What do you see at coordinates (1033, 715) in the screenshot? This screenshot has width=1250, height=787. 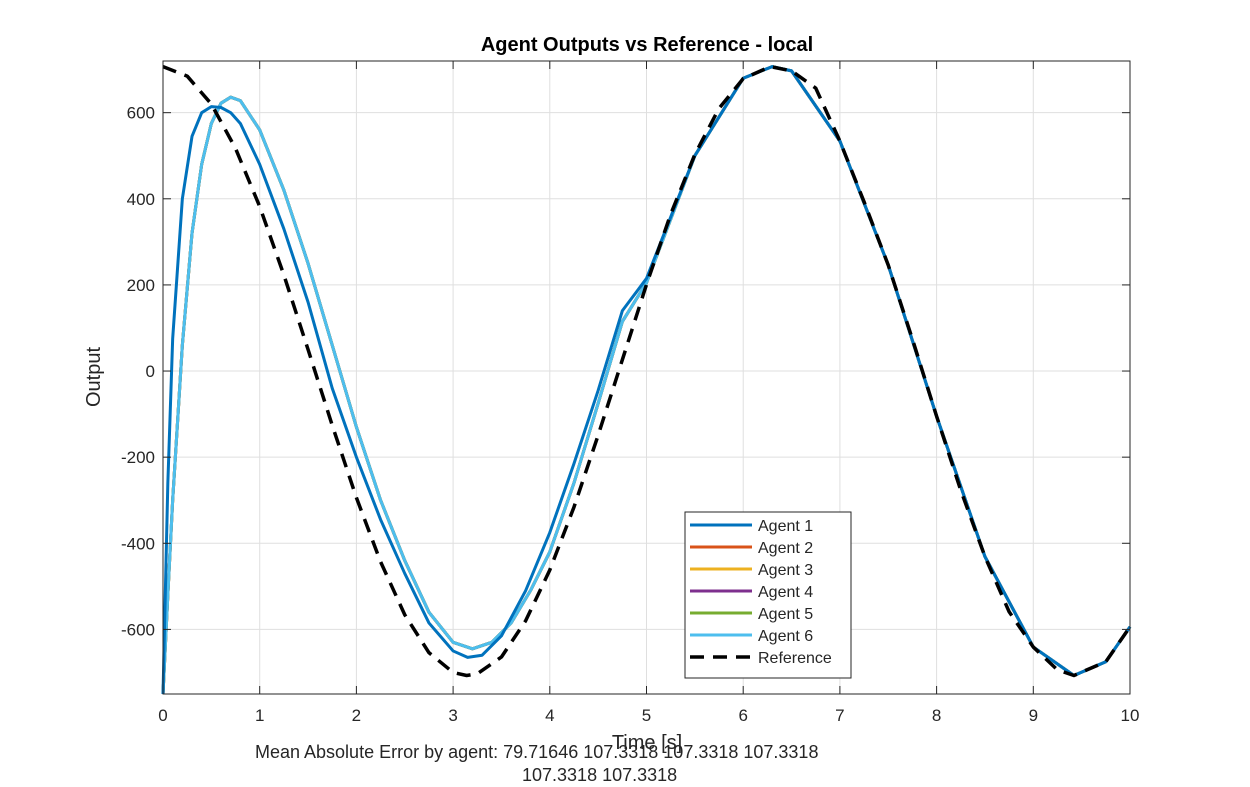 I see `x-tick-label: 9` at bounding box center [1033, 715].